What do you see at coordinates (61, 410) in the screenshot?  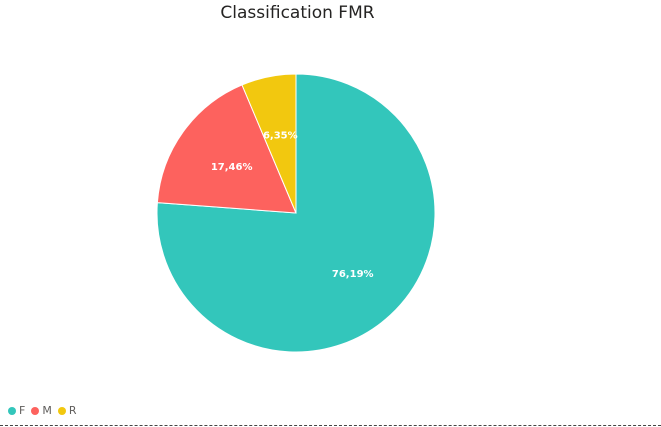 I see `legend-swatch-r` at bounding box center [61, 410].